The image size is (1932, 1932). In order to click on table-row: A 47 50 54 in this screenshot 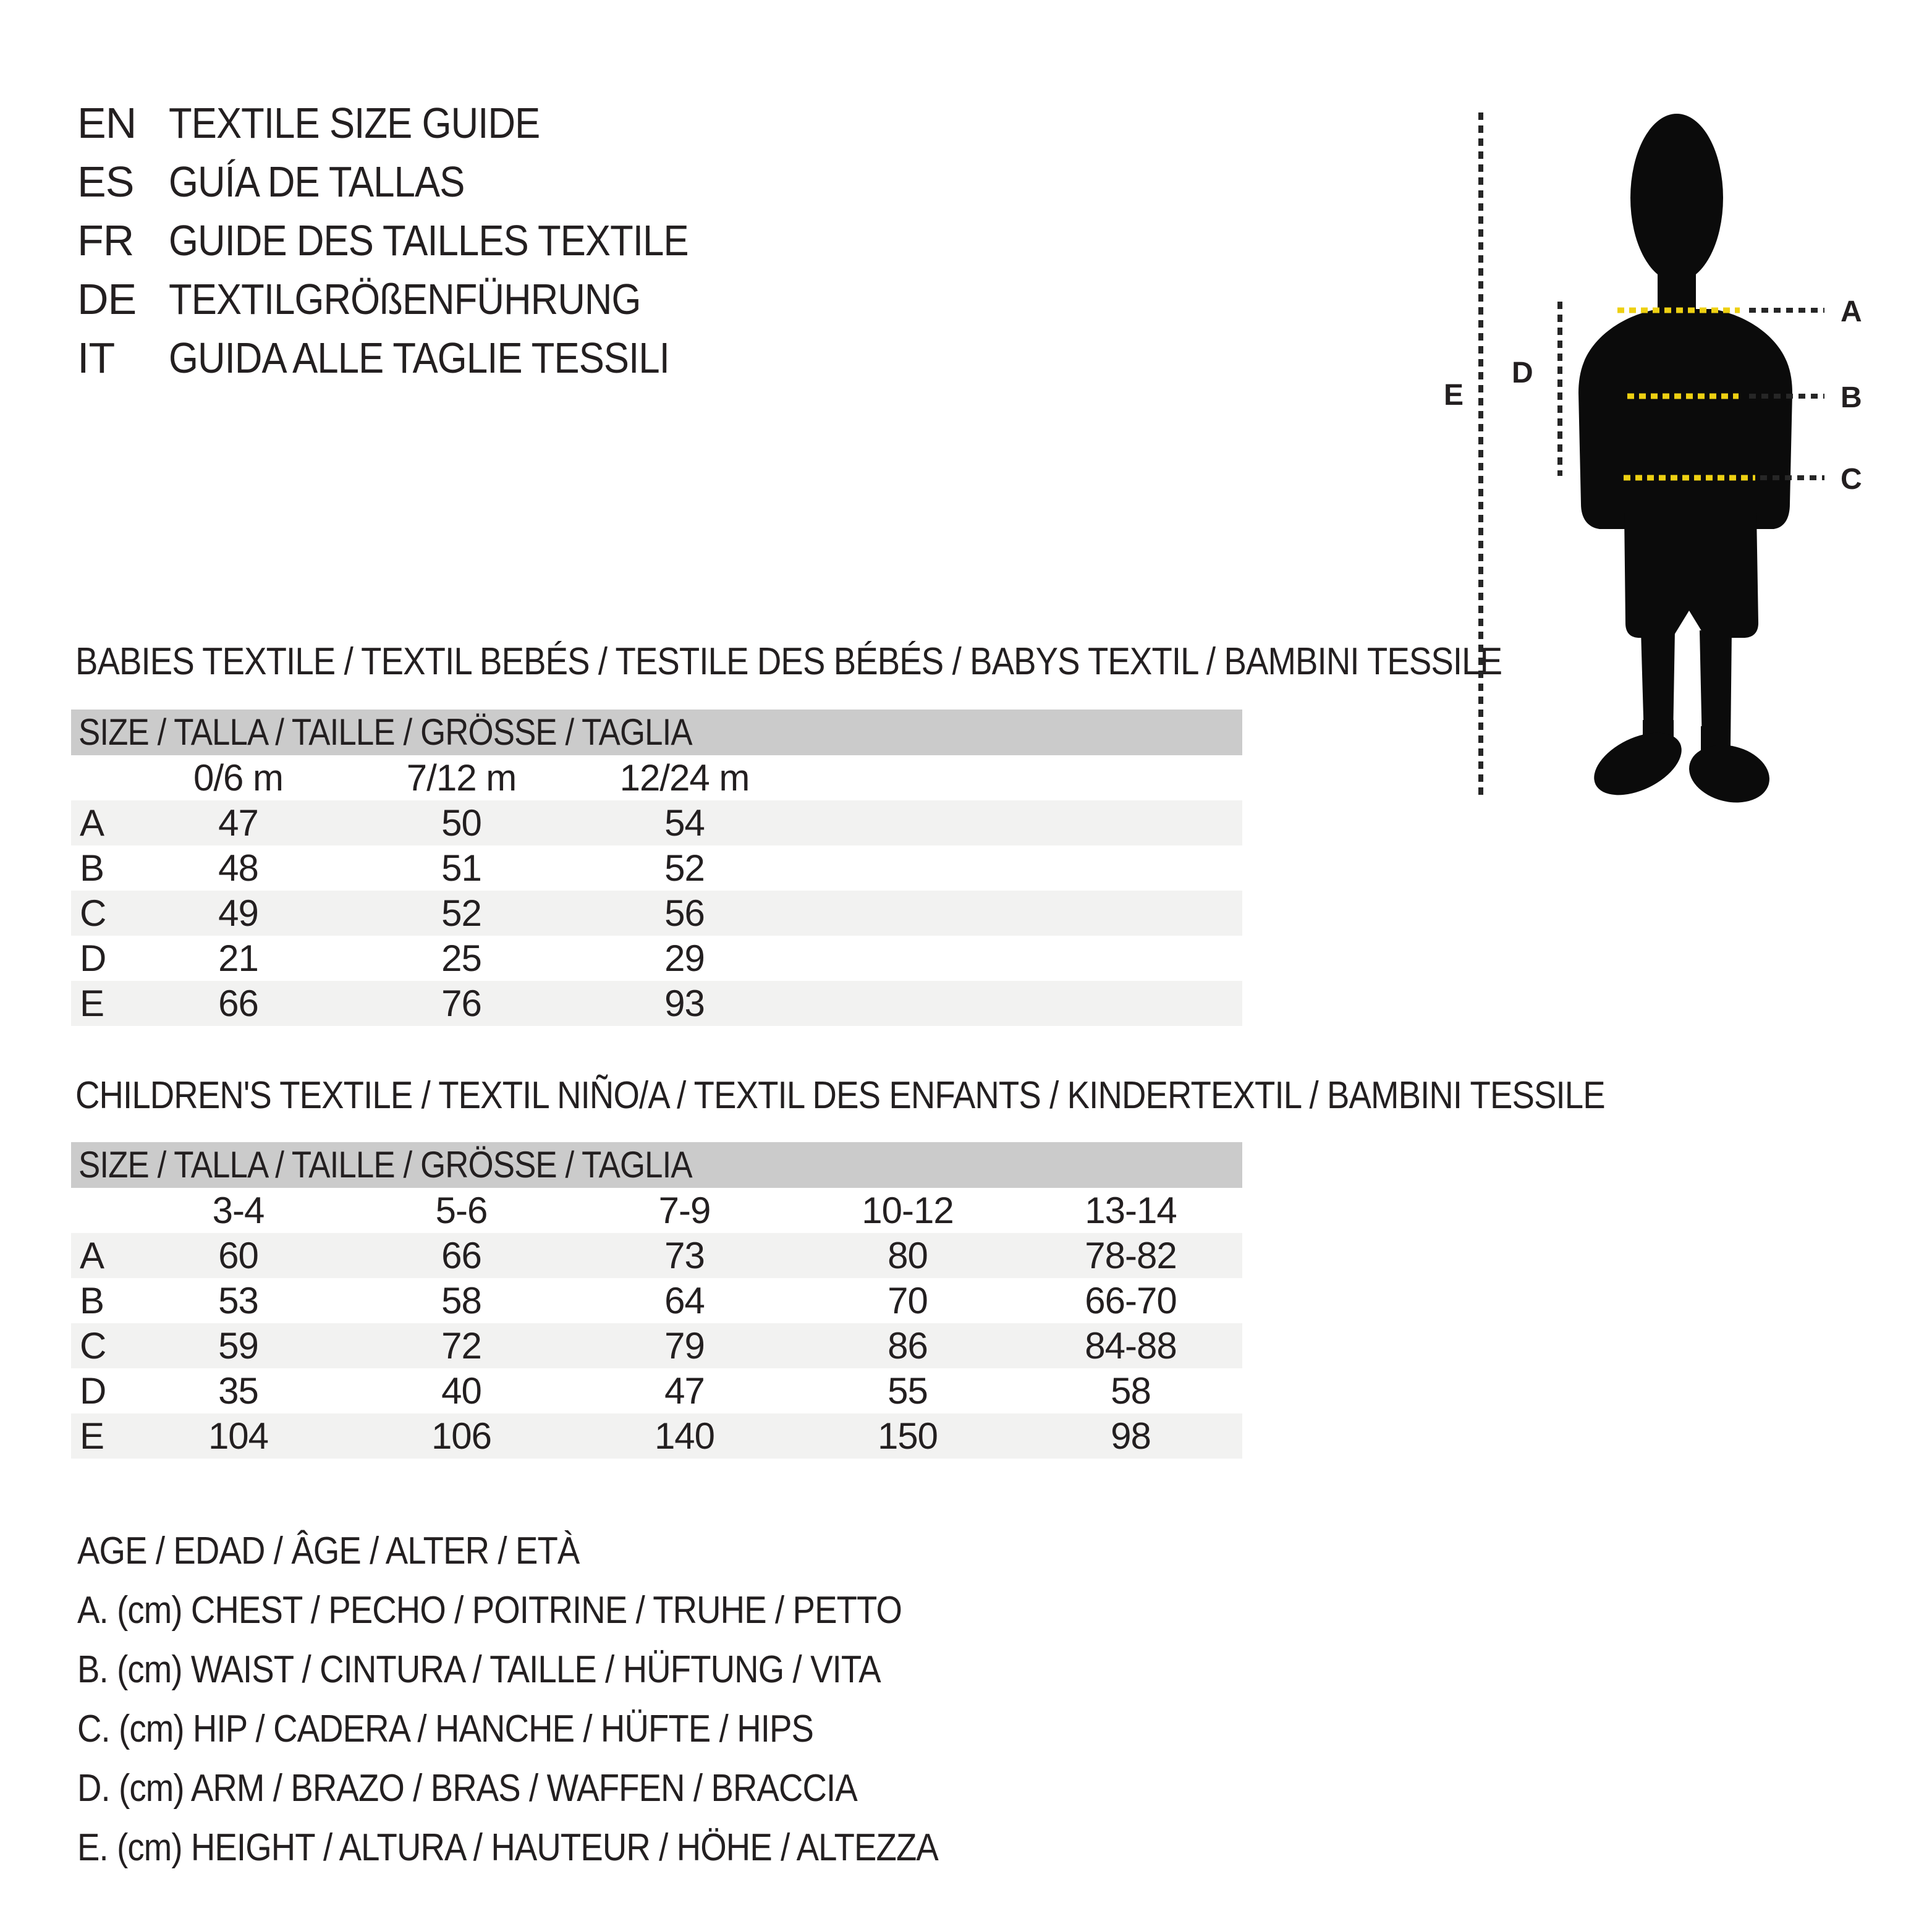, I will do `click(656, 822)`.